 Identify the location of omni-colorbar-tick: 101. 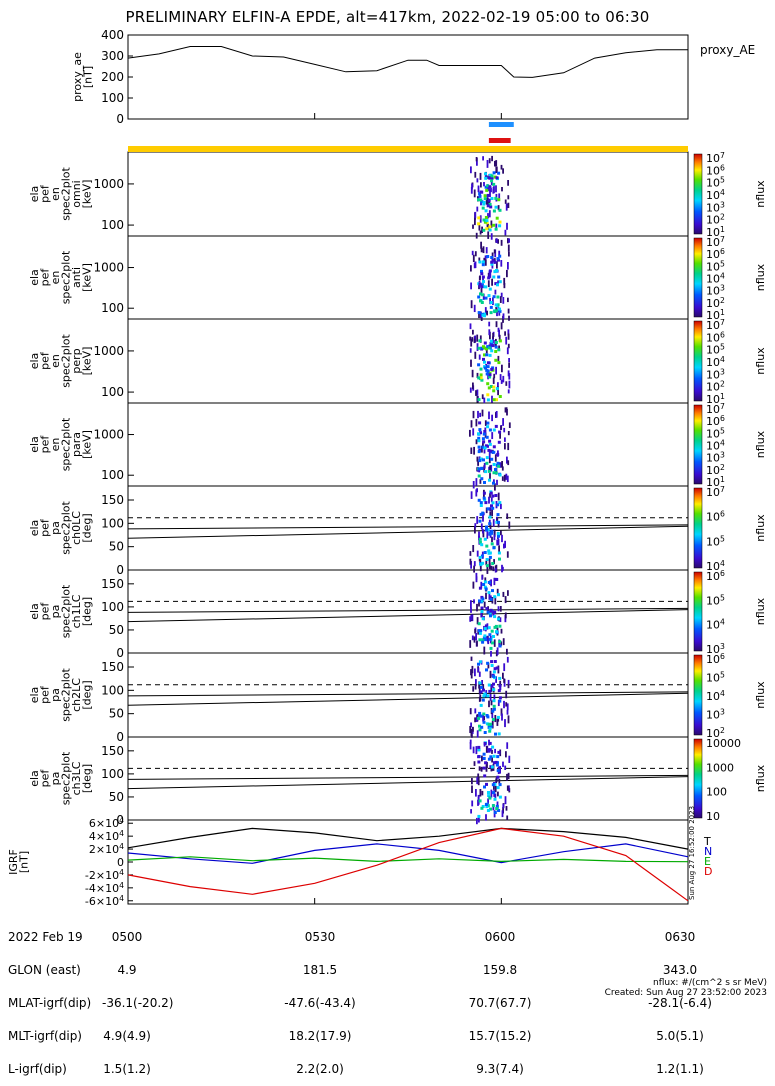
(715, 232).